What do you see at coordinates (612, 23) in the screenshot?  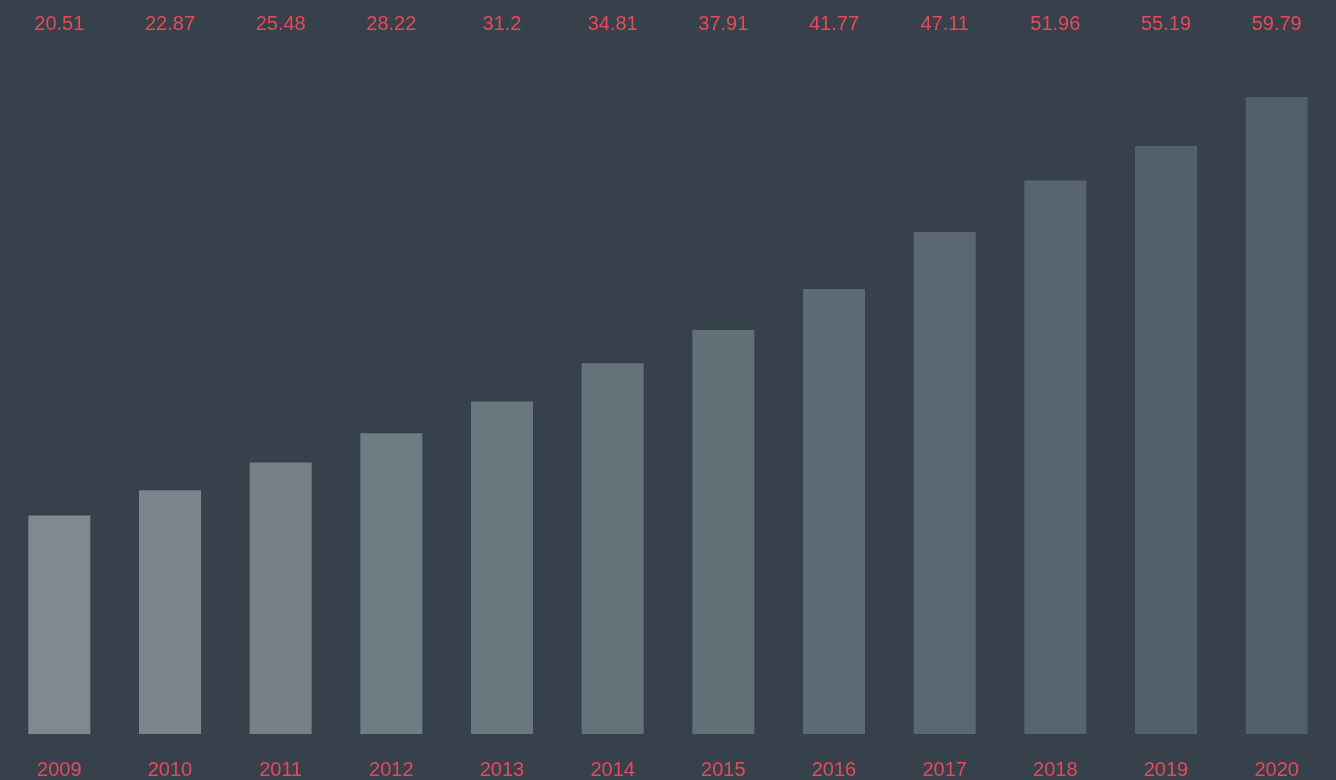 I see `data-label: 34.81` at bounding box center [612, 23].